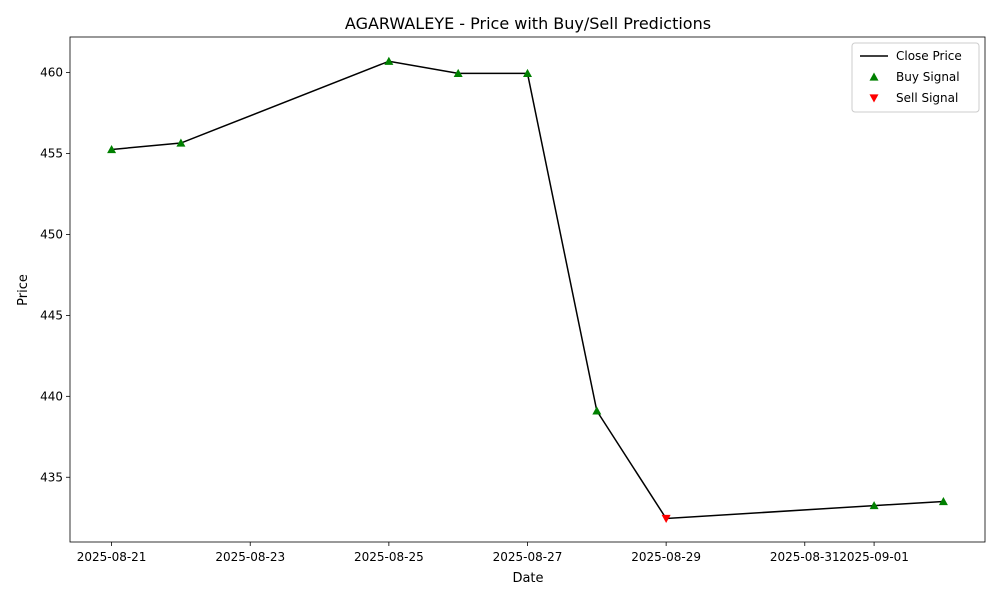 This screenshot has width=1000, height=600. What do you see at coordinates (389, 557) in the screenshot?
I see `x-tick-label: 2025-08-25` at bounding box center [389, 557].